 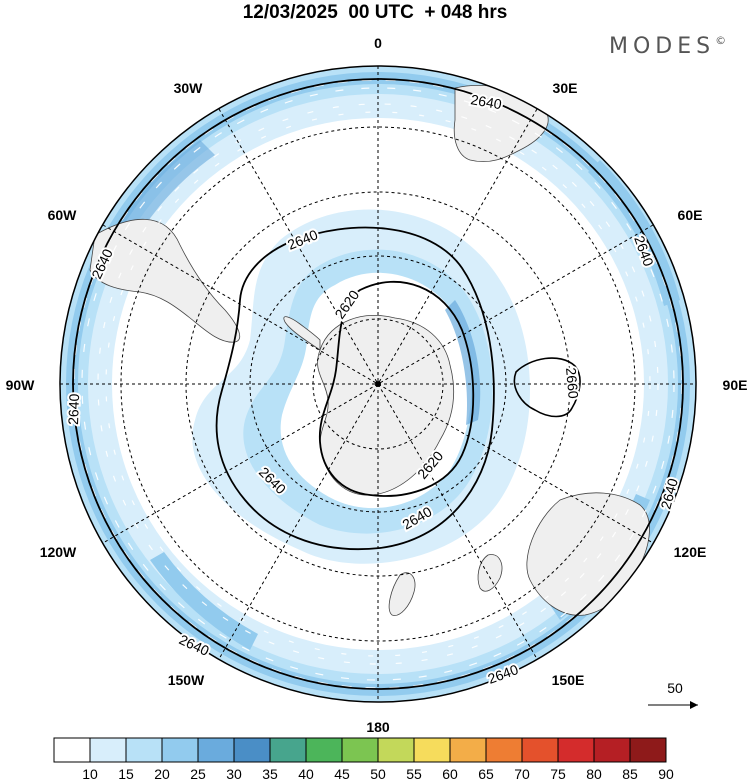 What do you see at coordinates (270, 774) in the screenshot?
I see `colorbar-tick-label: 35` at bounding box center [270, 774].